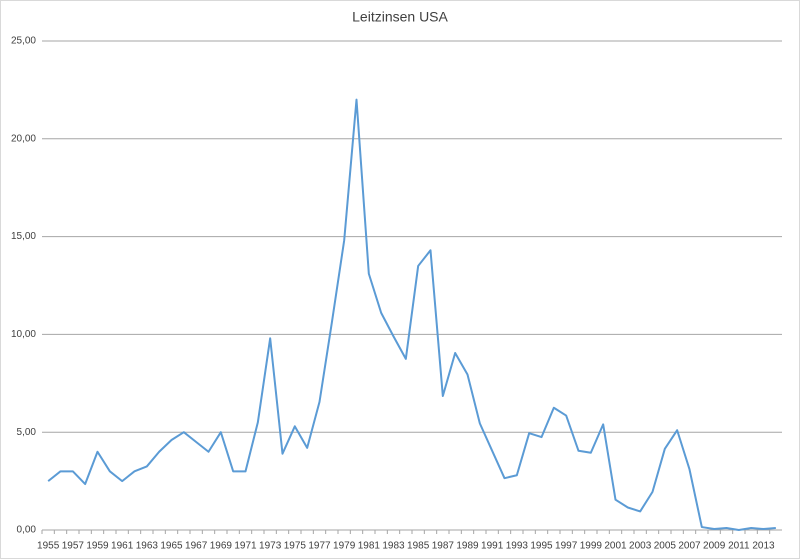 The width and height of the screenshot is (800, 559). I want to click on x-tick-label: 2003, so click(640, 546).